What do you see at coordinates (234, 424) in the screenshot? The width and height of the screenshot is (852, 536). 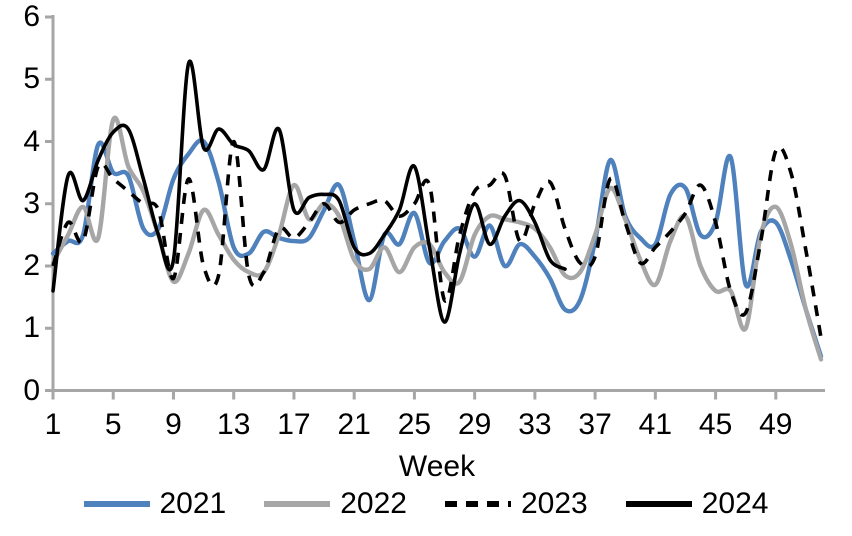 I see `x-axis-tick-label: 13` at bounding box center [234, 424].